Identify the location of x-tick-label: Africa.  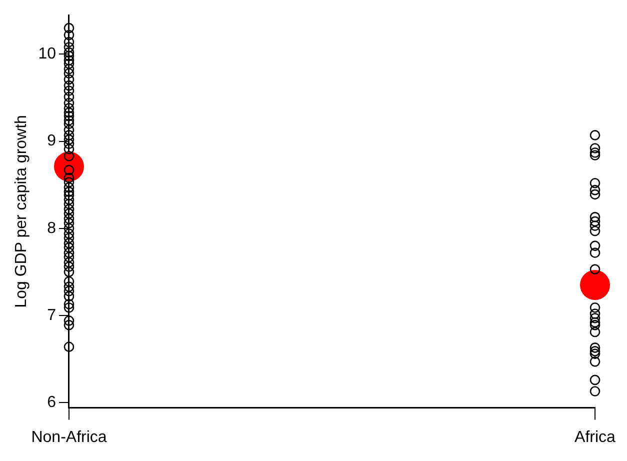
(595, 437).